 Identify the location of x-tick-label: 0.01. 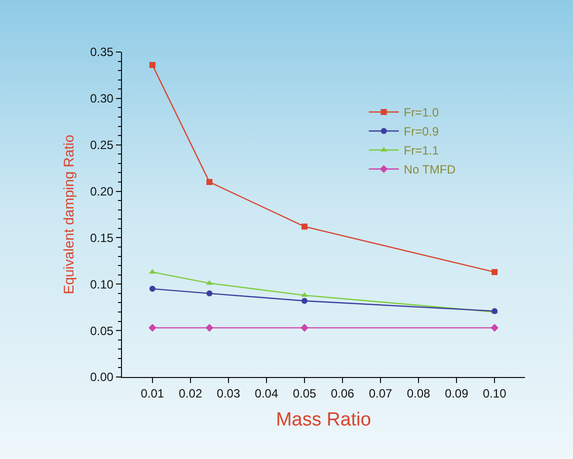
(152, 393).